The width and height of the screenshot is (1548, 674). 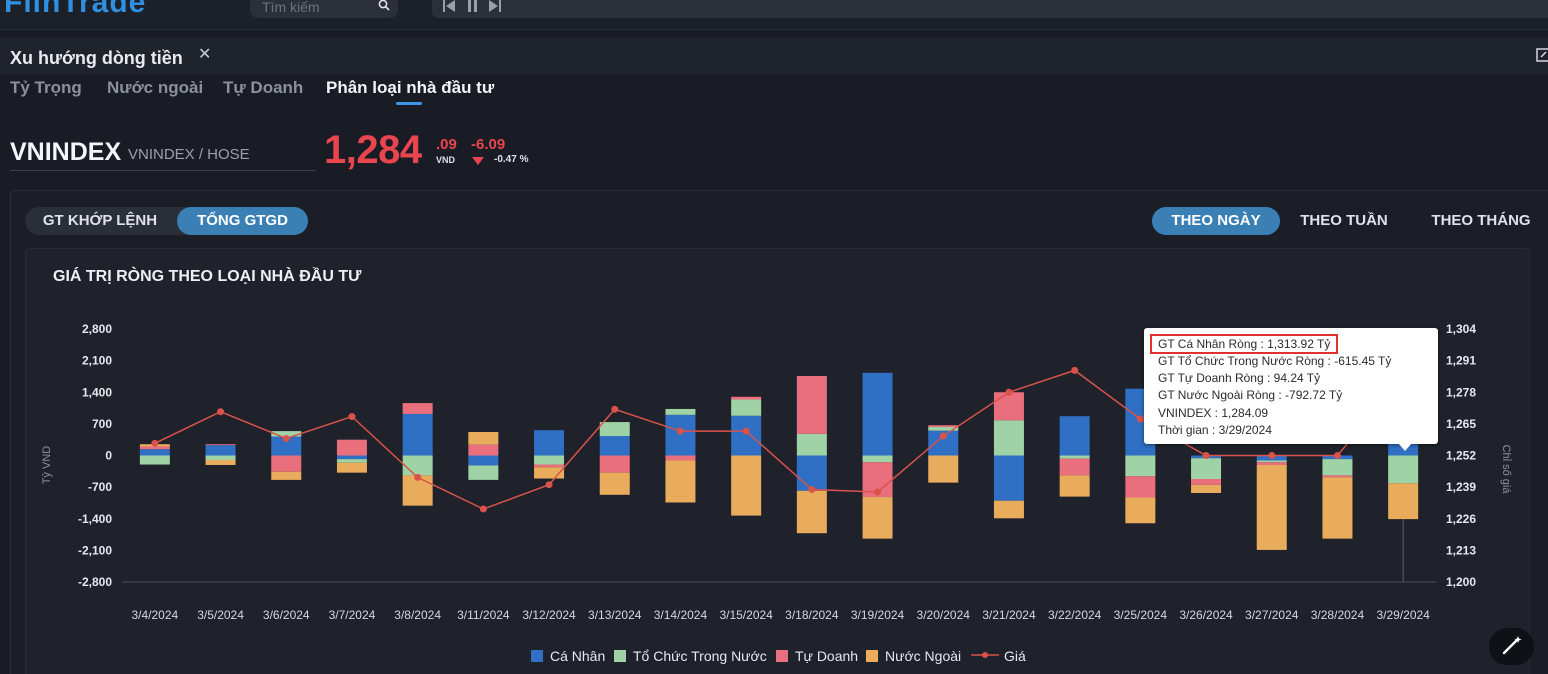 What do you see at coordinates (155, 87) in the screenshot?
I see `tab-nuoc-ngoai: Nước ngoài` at bounding box center [155, 87].